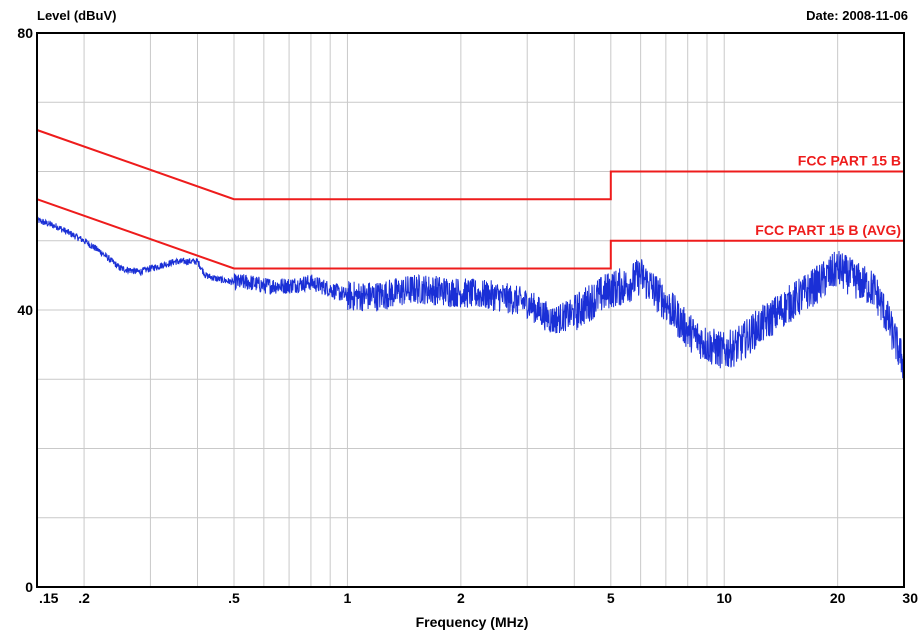  What do you see at coordinates (84, 598) in the screenshot?
I see `x-tick-label: .2` at bounding box center [84, 598].